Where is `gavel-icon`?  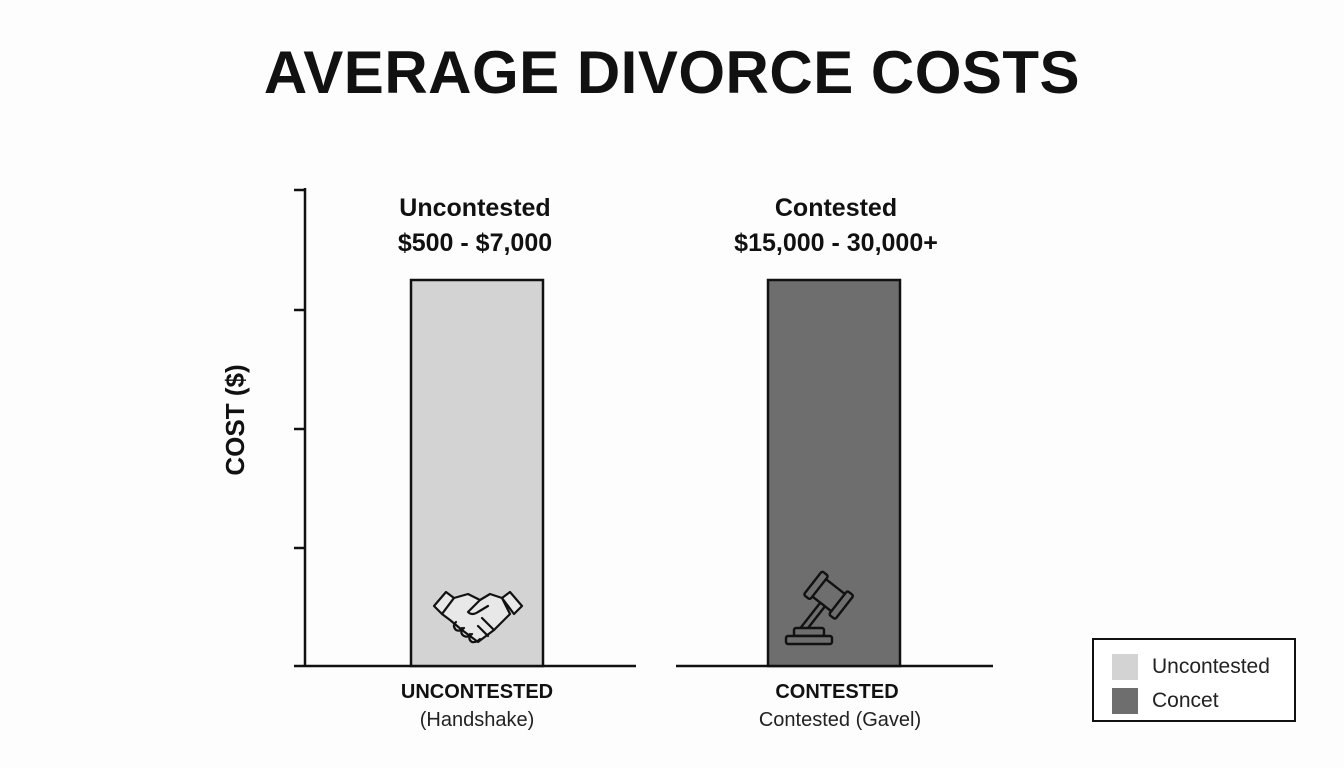 gavel-icon is located at coordinates (819, 608).